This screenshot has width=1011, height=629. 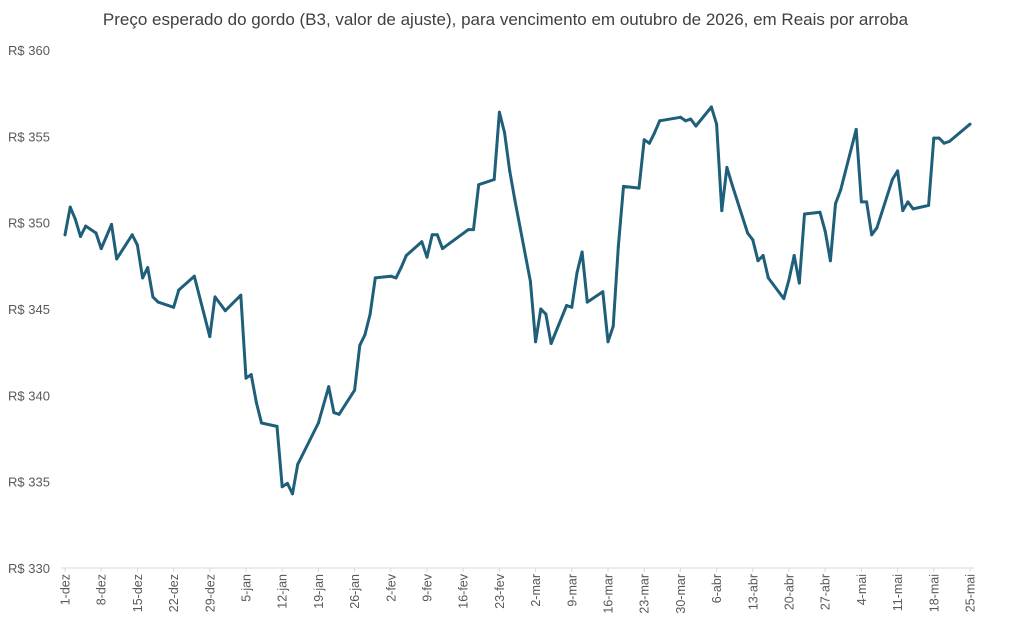 What do you see at coordinates (29, 482) in the screenshot?
I see `y-tick-label: R$ 335` at bounding box center [29, 482].